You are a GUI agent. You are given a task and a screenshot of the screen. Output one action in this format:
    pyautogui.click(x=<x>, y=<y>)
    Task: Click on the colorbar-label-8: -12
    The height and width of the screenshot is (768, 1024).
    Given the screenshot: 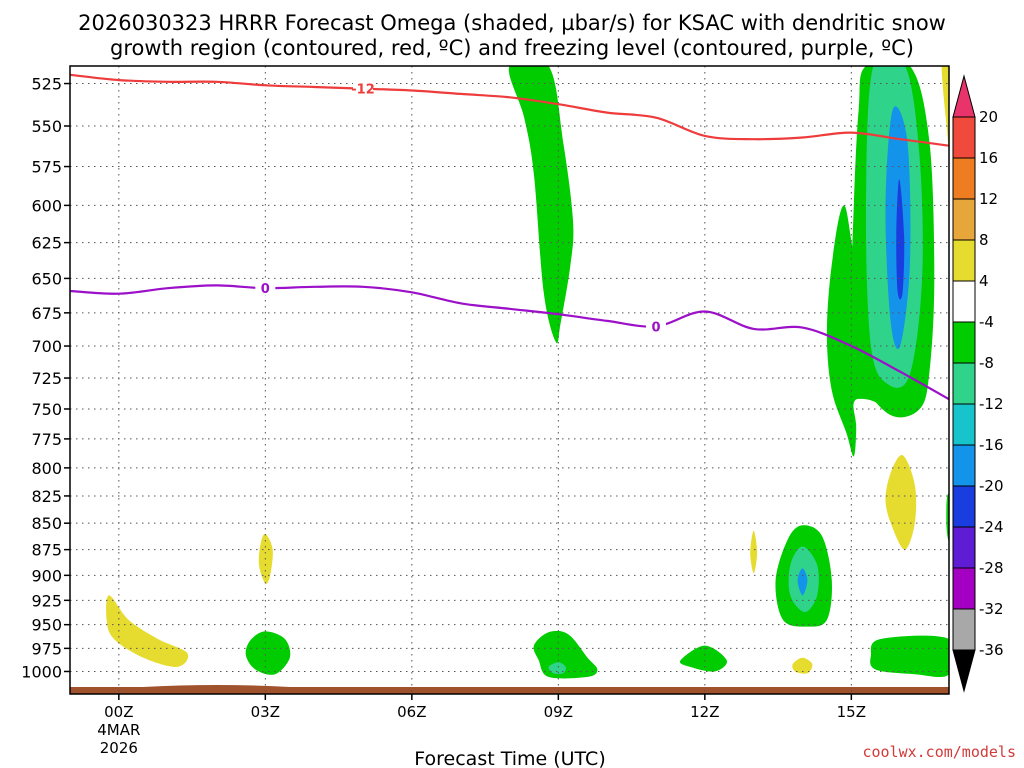 What is the action you would take?
    pyautogui.click(x=991, y=404)
    